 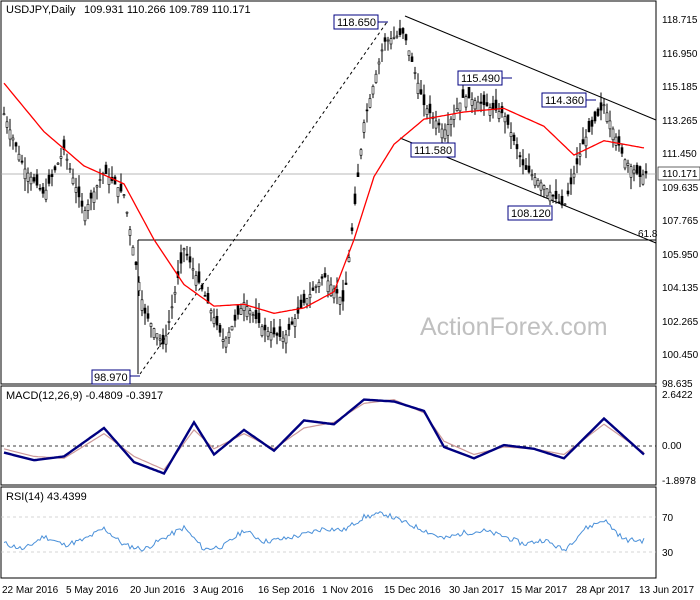 What do you see at coordinates (679, 154) in the screenshot?
I see `price-y-tick: 111.450` at bounding box center [679, 154].